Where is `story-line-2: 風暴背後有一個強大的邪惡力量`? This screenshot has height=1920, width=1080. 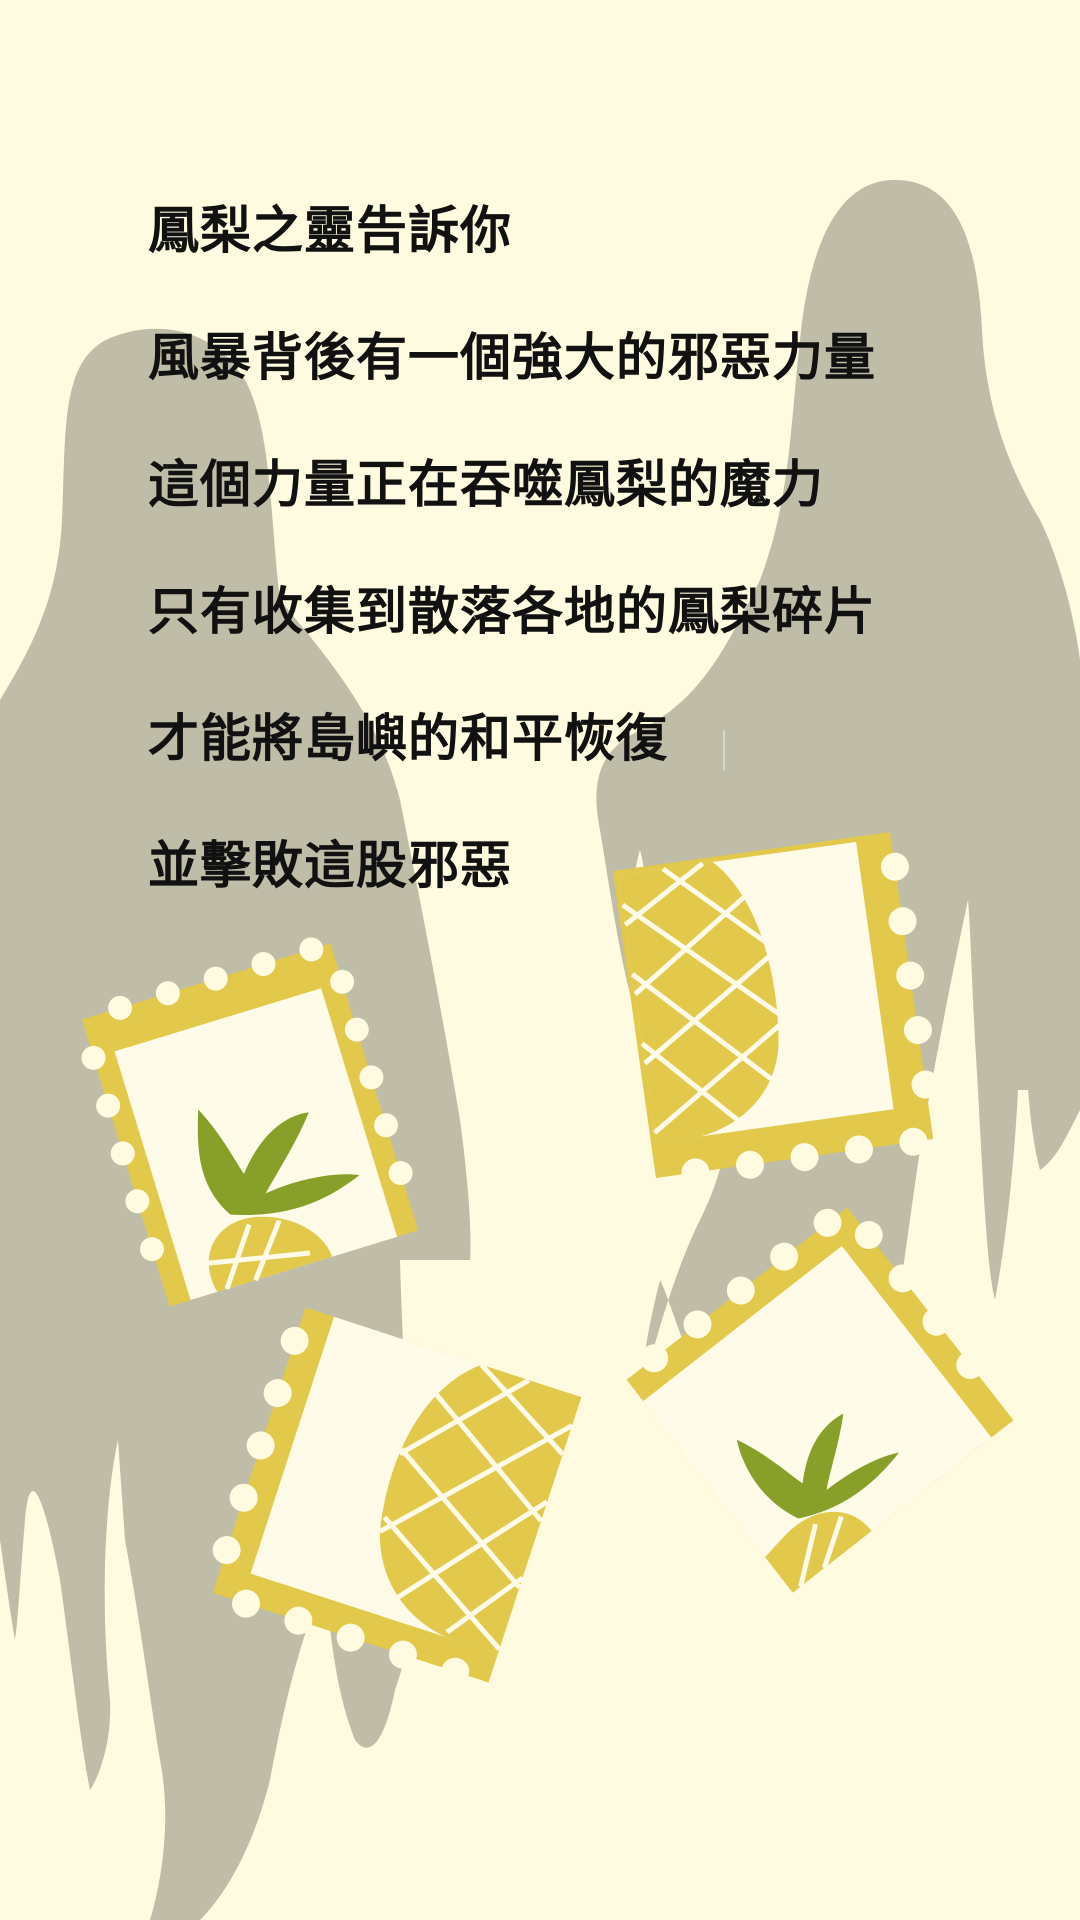 story-line-2: 風暴背後有一個強大的邪惡力量 is located at coordinates (512, 358).